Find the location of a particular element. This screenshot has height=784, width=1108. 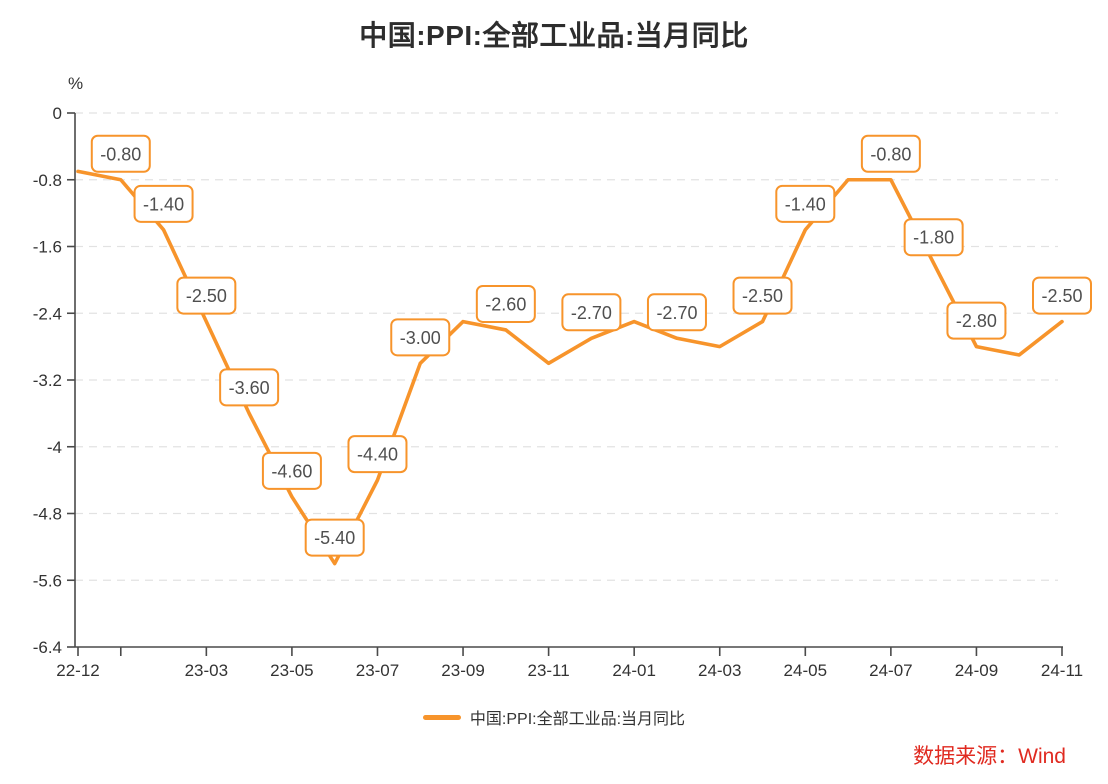

data-source-label: 数据来源：Wind is located at coordinates (989, 756).